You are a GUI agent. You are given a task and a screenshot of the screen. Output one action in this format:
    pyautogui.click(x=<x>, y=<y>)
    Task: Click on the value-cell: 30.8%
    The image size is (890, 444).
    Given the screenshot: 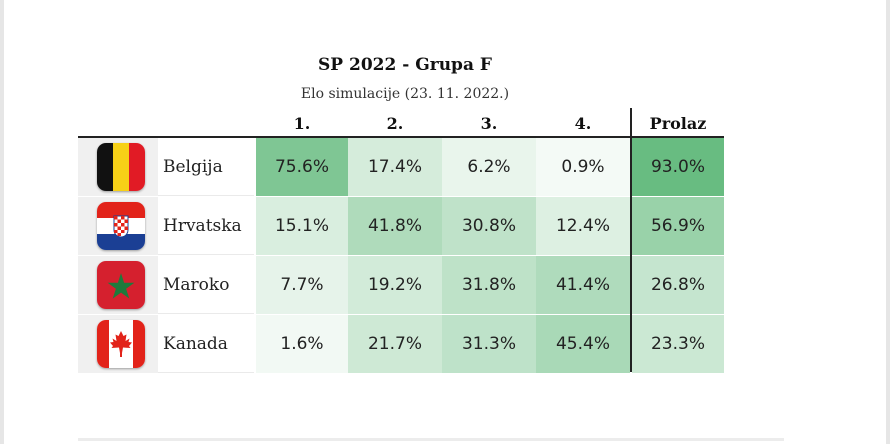 What is the action you would take?
    pyautogui.click(x=489, y=226)
    